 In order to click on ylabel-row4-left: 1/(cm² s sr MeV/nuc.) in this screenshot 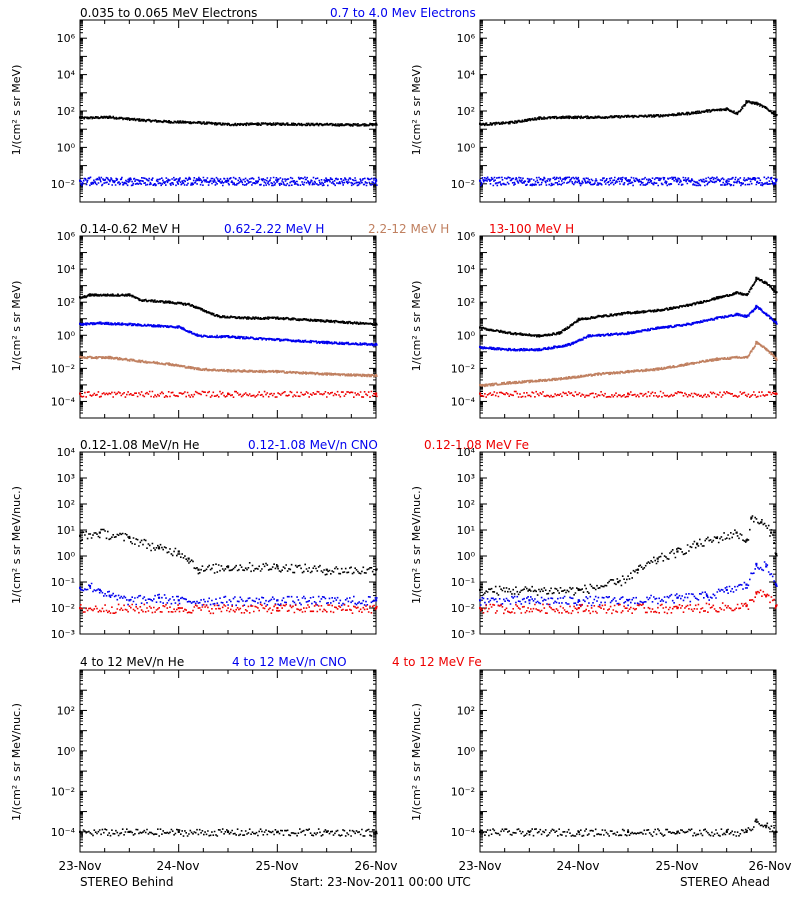, I will do `click(16, 762)`.